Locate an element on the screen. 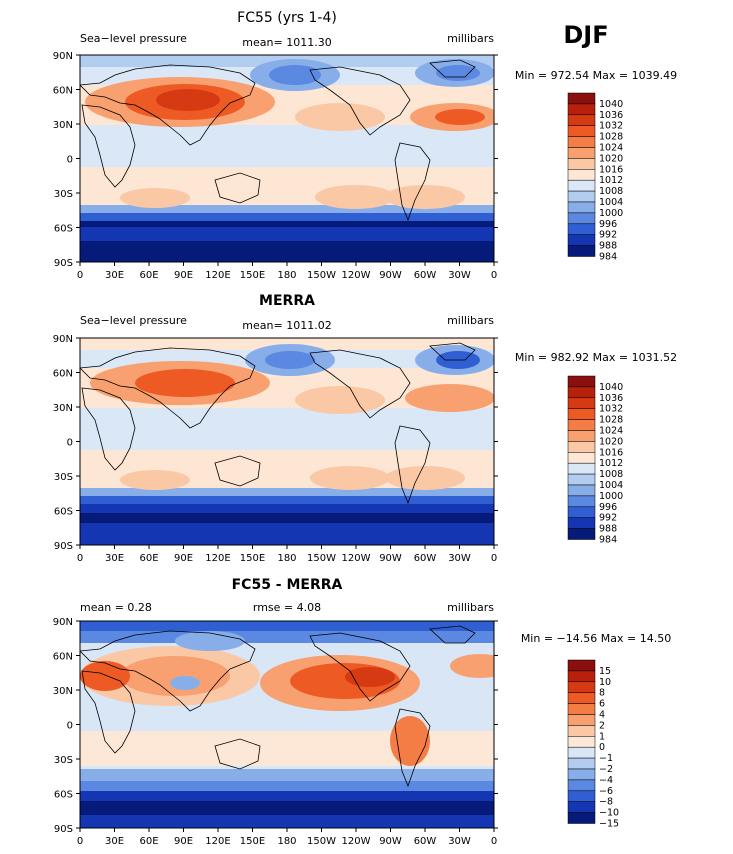  panel-stats: Min = 972.54 Max = 1039.49 is located at coordinates (596, 75).